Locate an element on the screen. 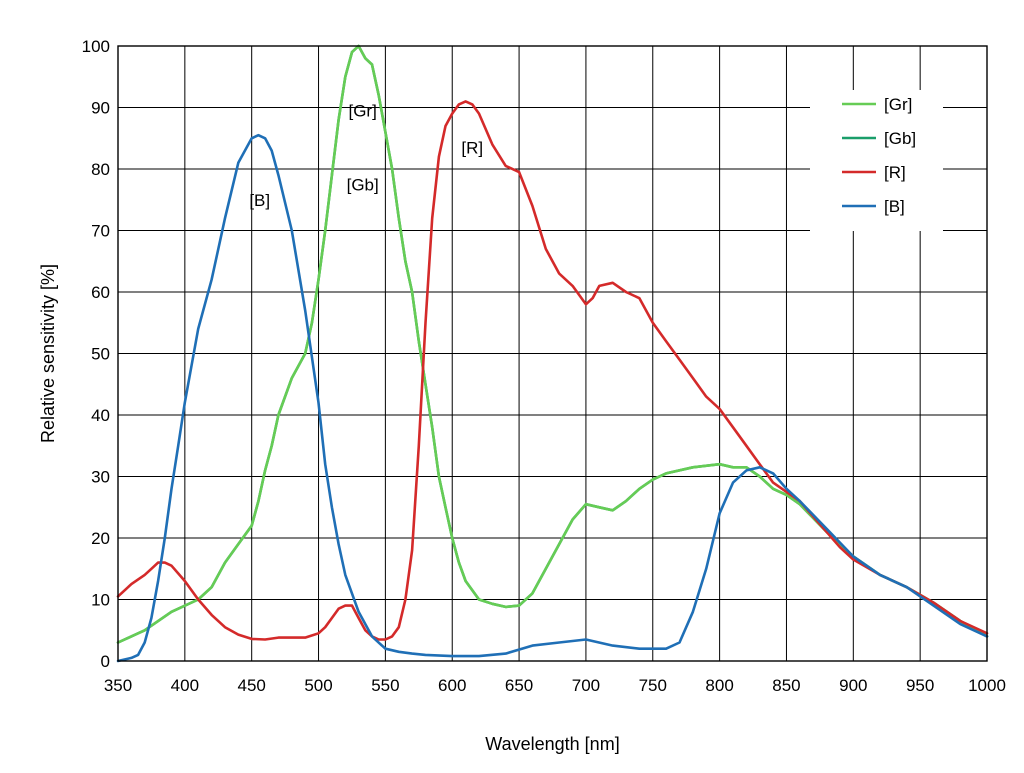 This screenshot has width=1024, height=773. y-tick-label: 20 is located at coordinates (100, 538).